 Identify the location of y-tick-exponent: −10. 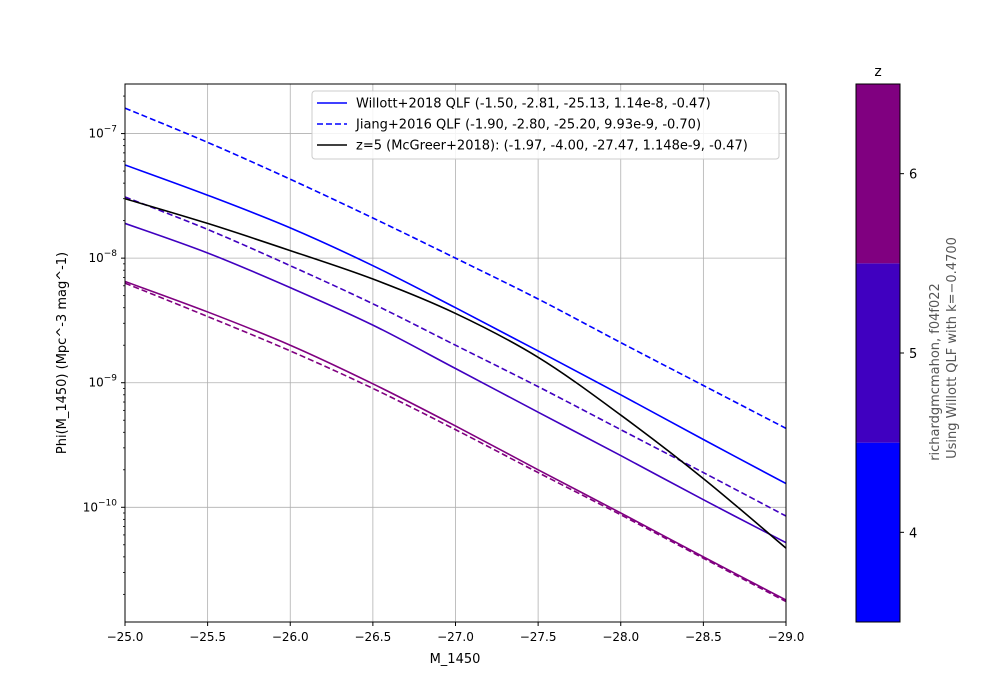
(107, 503).